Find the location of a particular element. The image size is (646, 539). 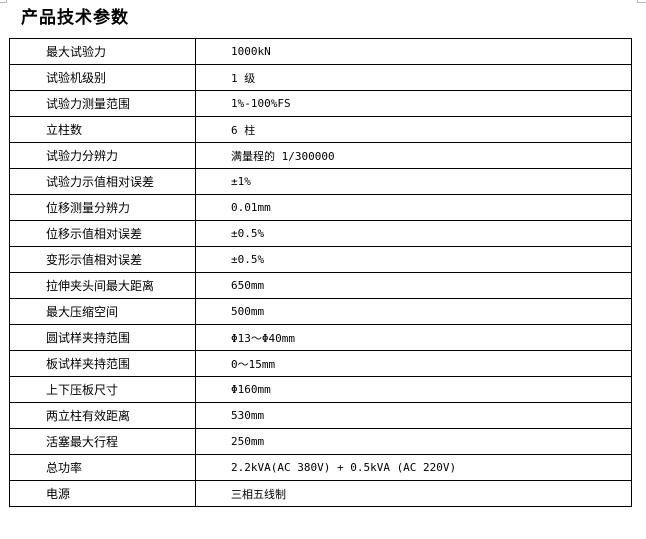

spec-label: 上下压板尺寸 is located at coordinates (102, 389).